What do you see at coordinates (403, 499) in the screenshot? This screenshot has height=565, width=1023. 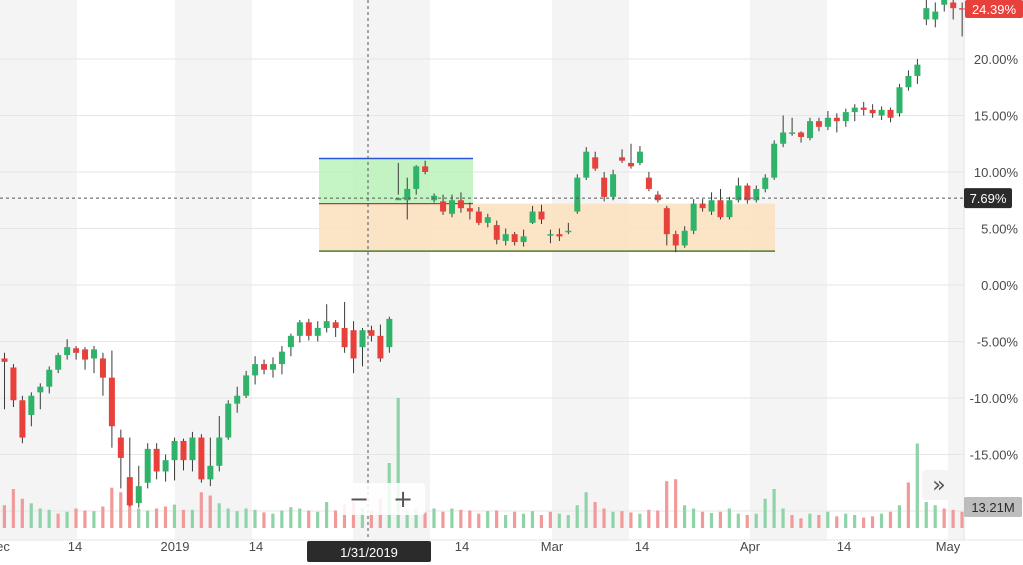 I see `zoom-in-button: +` at bounding box center [403, 499].